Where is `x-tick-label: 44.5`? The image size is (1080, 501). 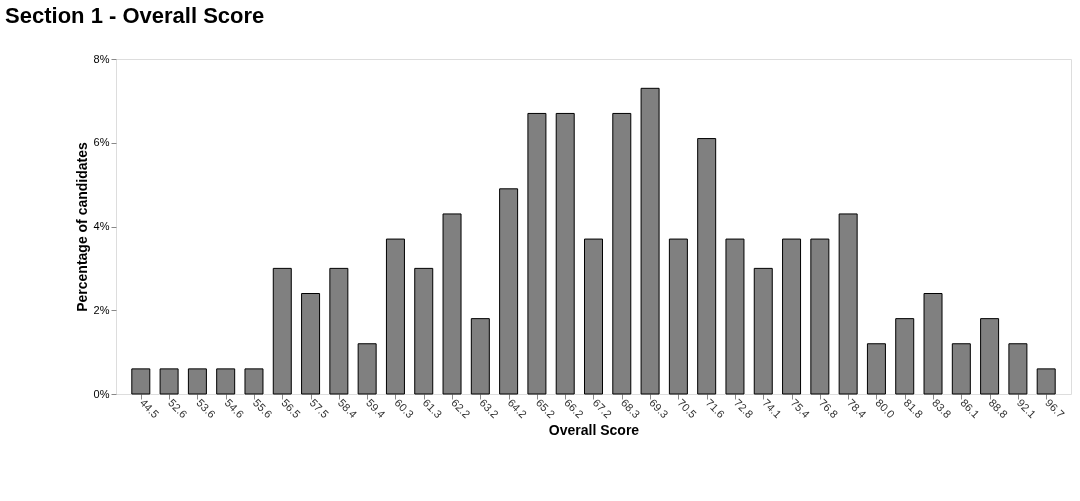
x-tick-label: 44.5 is located at coordinates (149, 408).